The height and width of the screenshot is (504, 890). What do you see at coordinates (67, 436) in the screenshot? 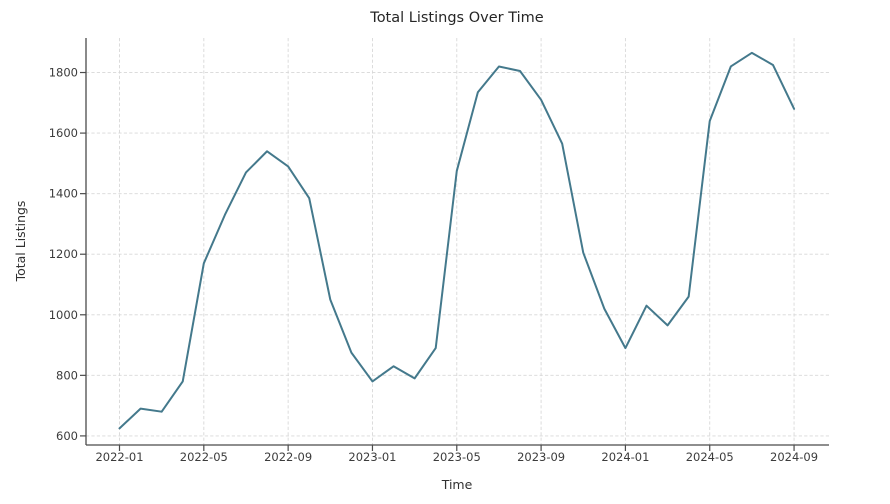
I see `y-tick-label: 600` at bounding box center [67, 436].